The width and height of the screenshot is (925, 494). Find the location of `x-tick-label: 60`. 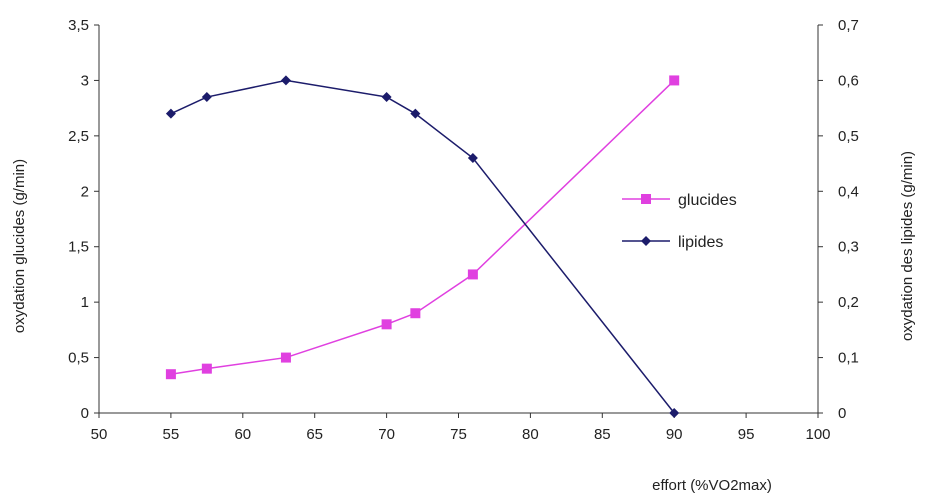

x-tick-label: 60 is located at coordinates (242, 434).